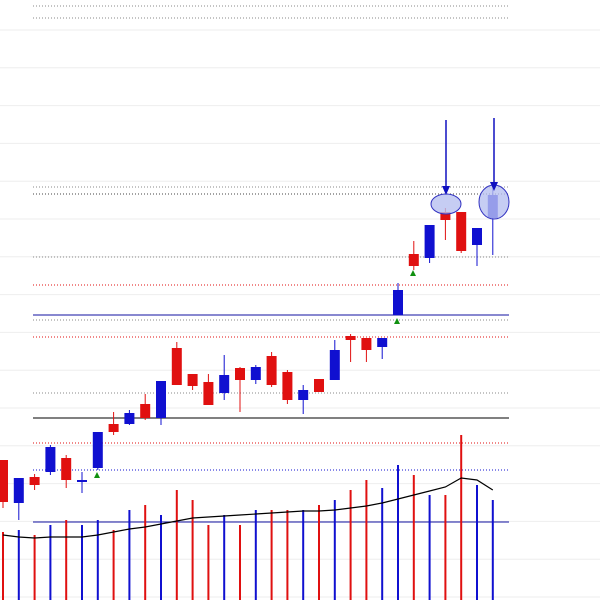 Image resolution: width=600 pixels, height=600 pixels. I want to click on moving-average-line, so click(248, 508).